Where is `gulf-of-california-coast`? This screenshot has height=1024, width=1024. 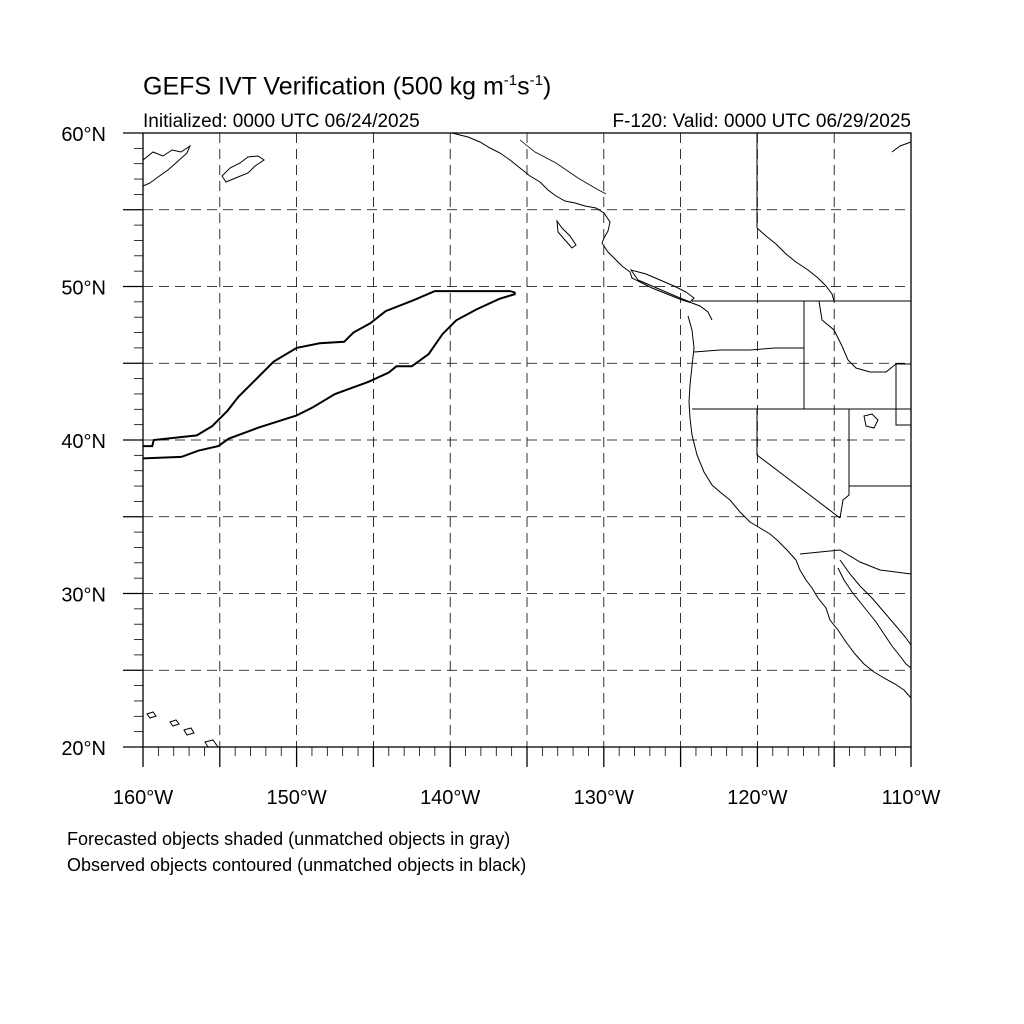
gulf-of-california-coast is located at coordinates (874, 618).